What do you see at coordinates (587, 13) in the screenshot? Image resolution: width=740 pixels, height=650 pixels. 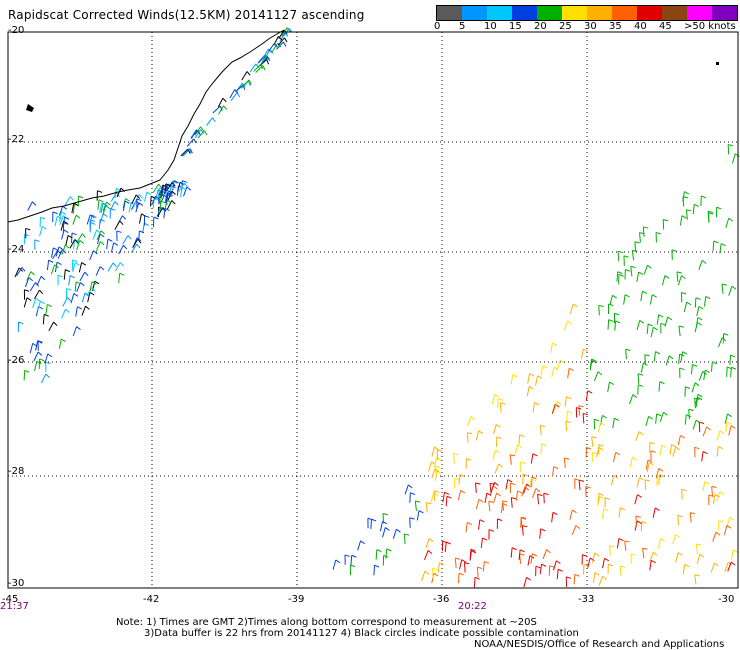 I see `color-legend` at bounding box center [587, 13].